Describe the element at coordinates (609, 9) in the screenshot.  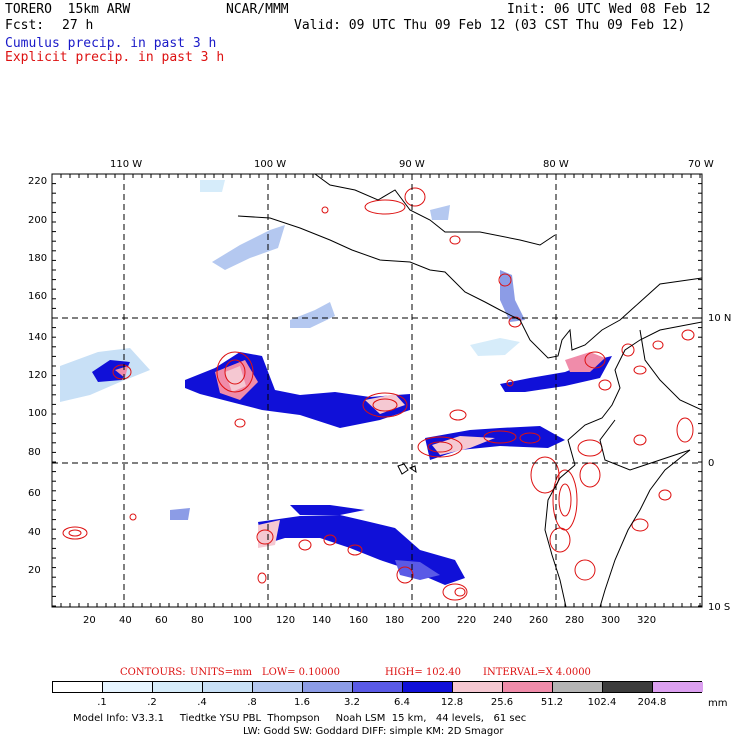
I see `init-time: Init: 06 UTC Wed 08 Feb 12` at that location.